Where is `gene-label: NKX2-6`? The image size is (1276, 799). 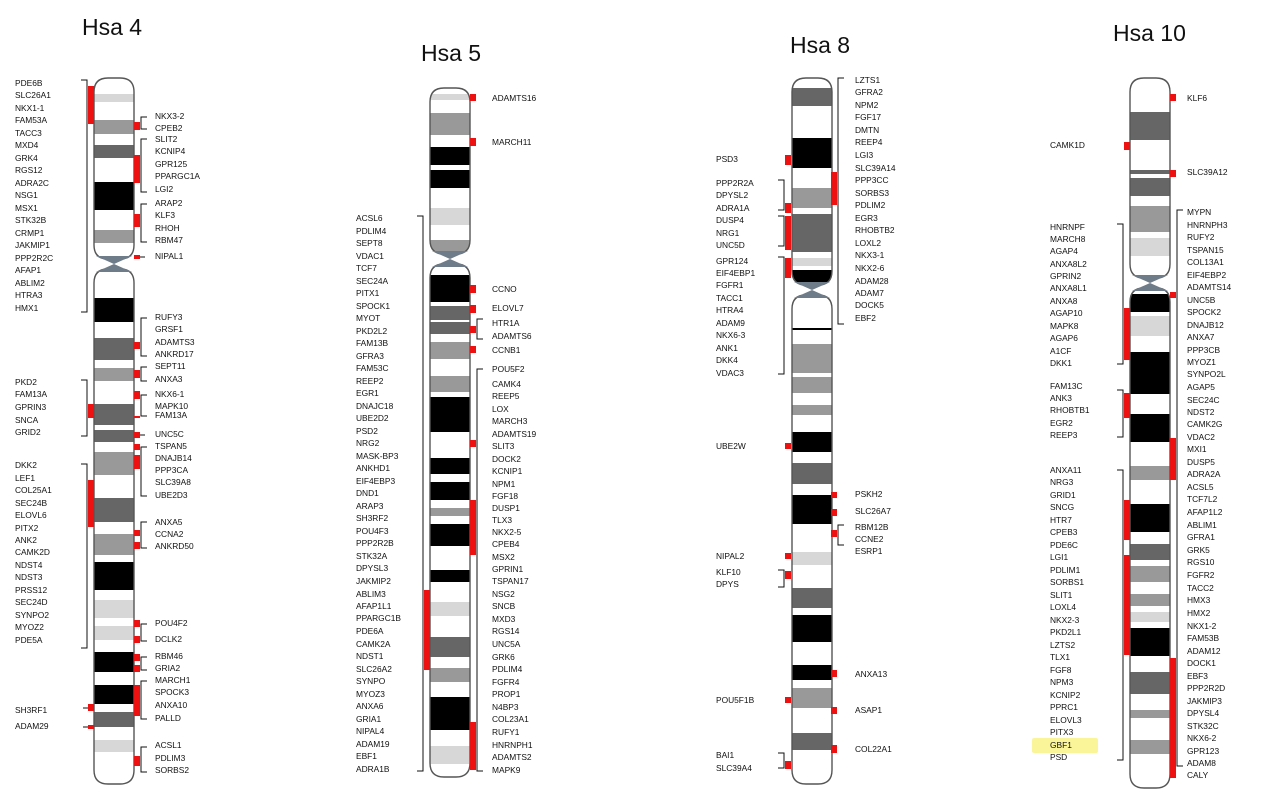
gene-label: NKX2-6 is located at coordinates (870, 268).